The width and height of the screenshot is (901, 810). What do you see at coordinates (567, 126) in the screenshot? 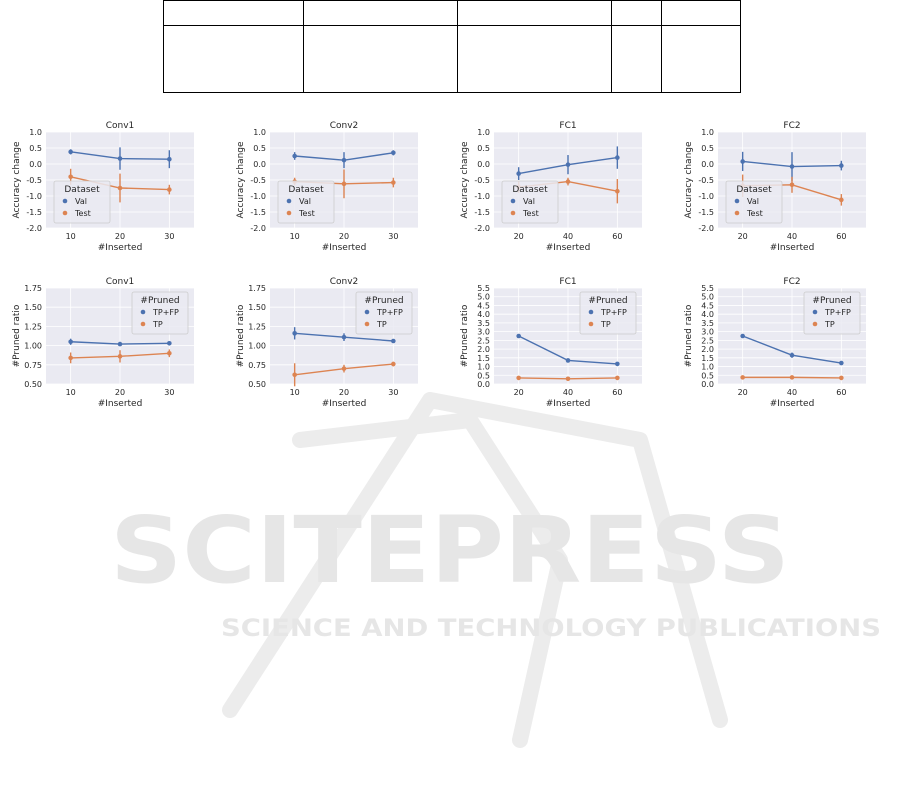
I see `chart-title: FC1` at bounding box center [567, 126].